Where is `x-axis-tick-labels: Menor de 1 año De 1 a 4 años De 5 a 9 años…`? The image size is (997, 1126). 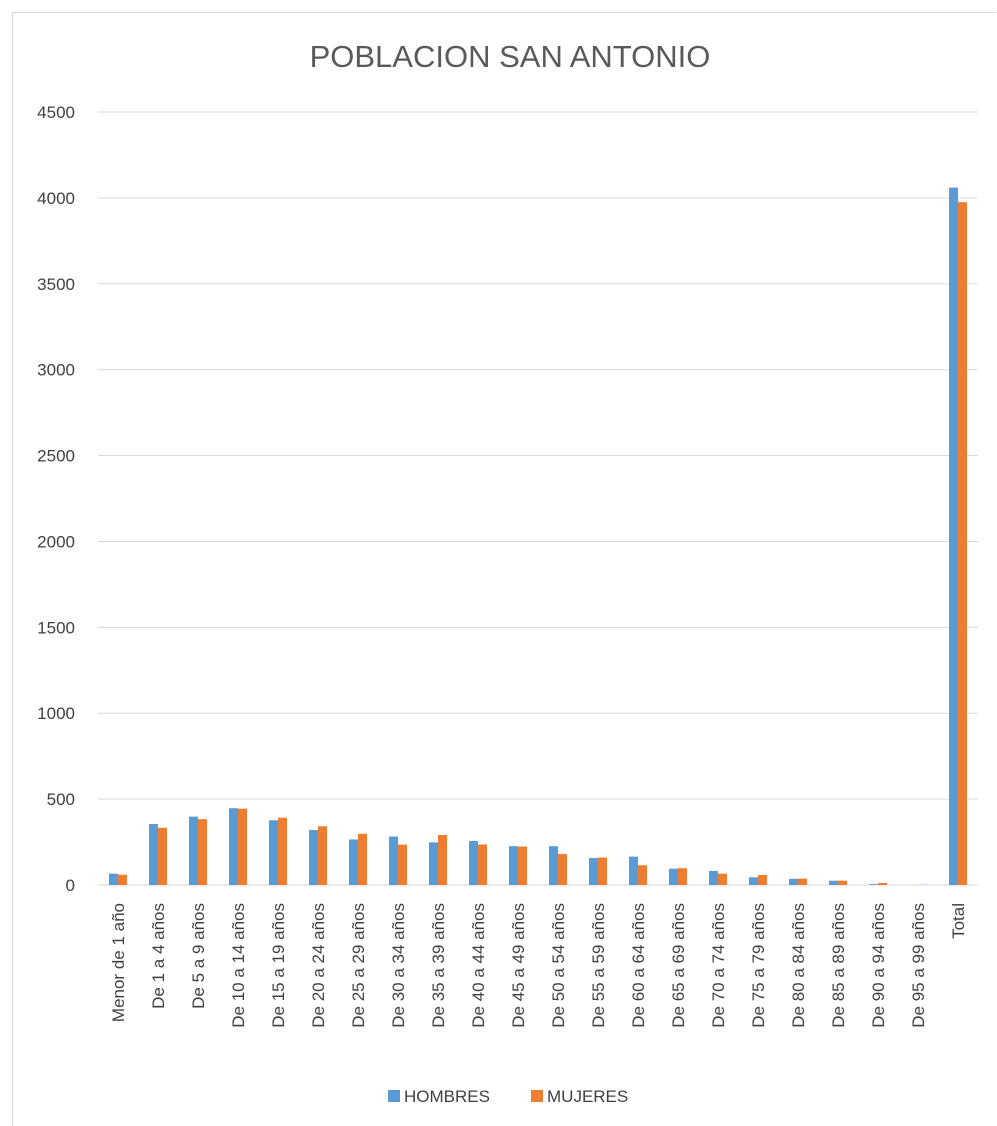
x-axis-tick-labels: Menor de 1 año De 1 a 4 años De 5 a 9 años… is located at coordinates (538, 965).